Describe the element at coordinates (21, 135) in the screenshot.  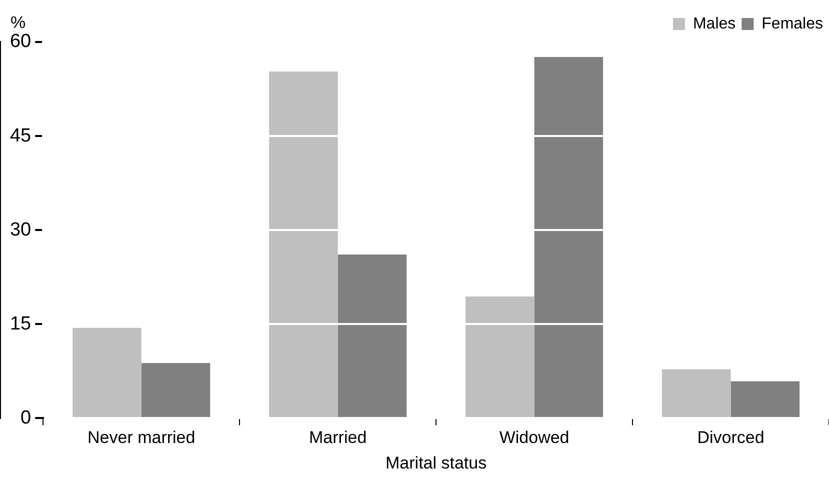
I see `y-tick-label: 45` at that location.